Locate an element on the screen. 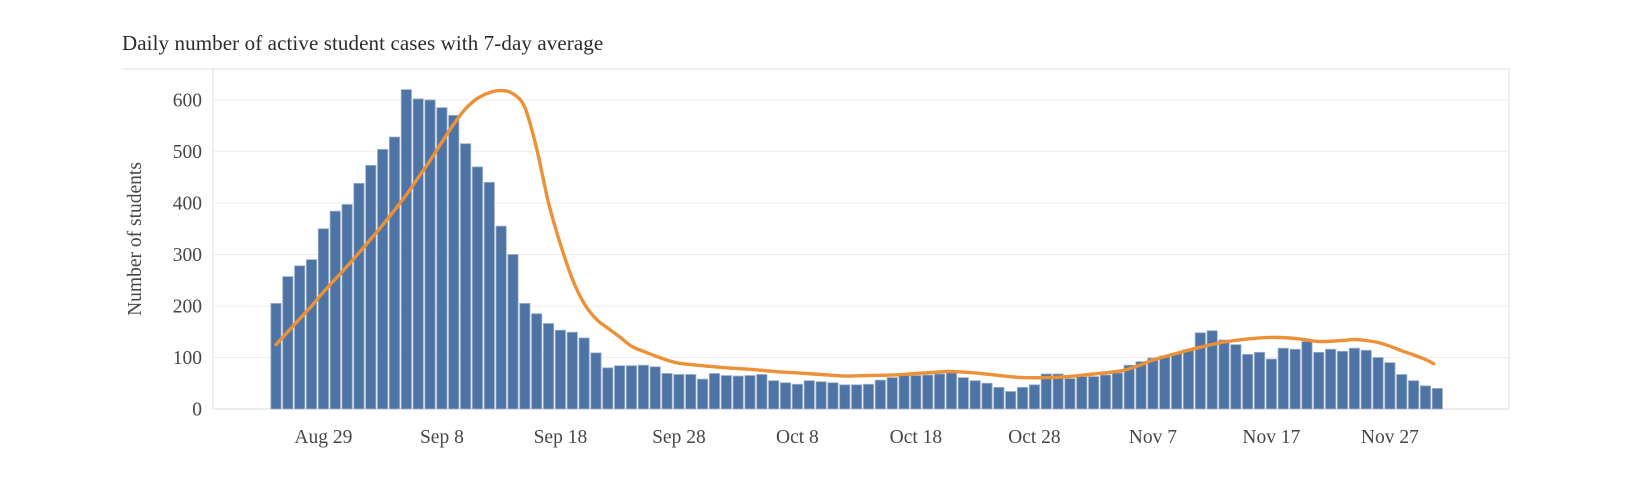  xtick-label-sep-8: Sep 8 is located at coordinates (442, 437).